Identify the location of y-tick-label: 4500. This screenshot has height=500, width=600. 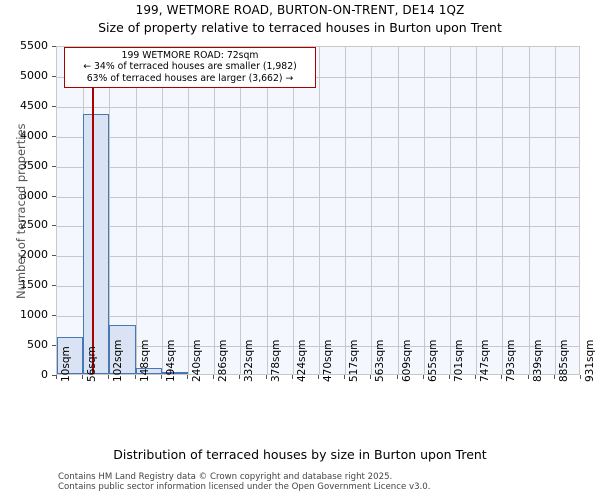
(34, 105).